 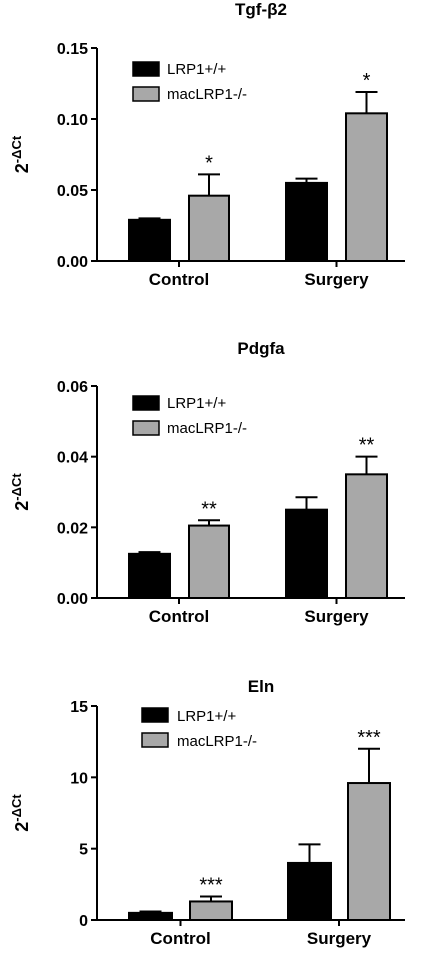 I want to click on chart-title: Eln, so click(x=261, y=686).